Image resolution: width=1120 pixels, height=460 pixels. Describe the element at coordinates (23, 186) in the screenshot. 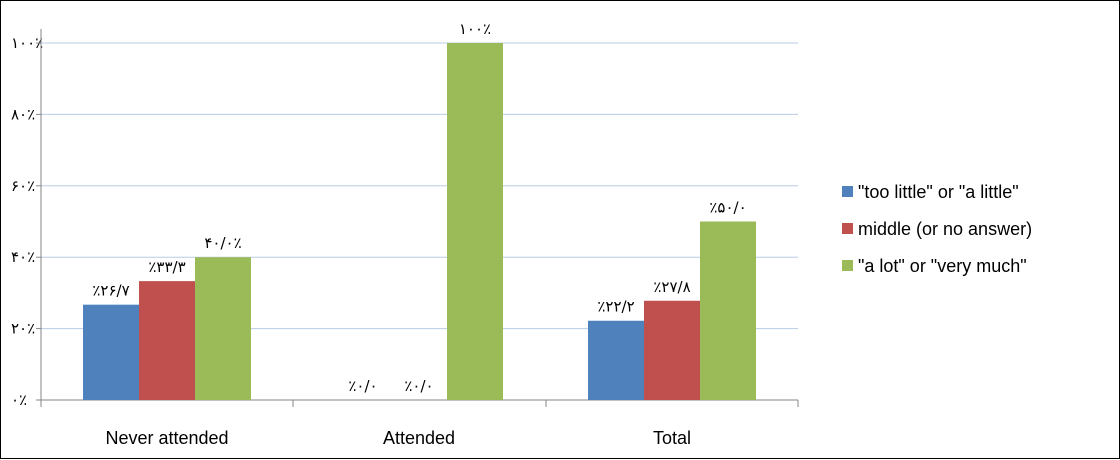

I see `y-tick-label: ۶۰٪` at that location.